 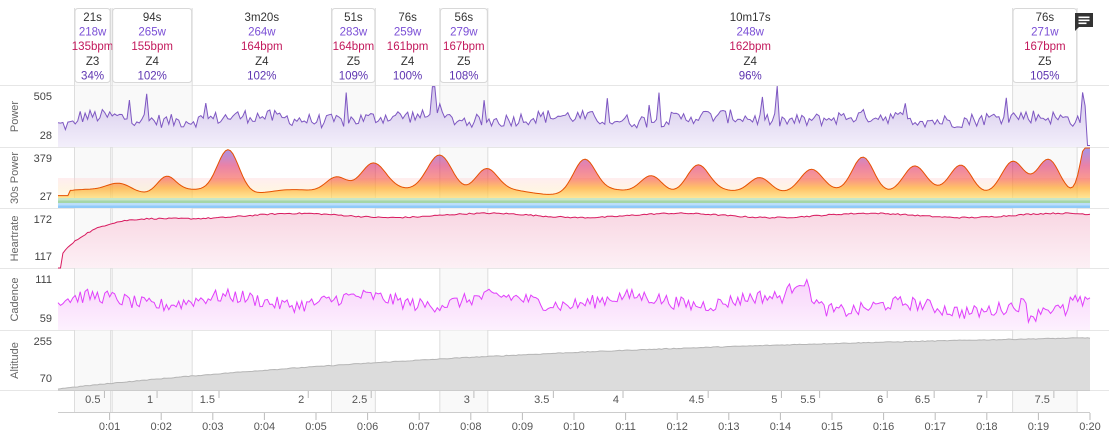 What do you see at coordinates (152, 18) in the screenshot?
I see `interval-duration: 94s` at bounding box center [152, 18].